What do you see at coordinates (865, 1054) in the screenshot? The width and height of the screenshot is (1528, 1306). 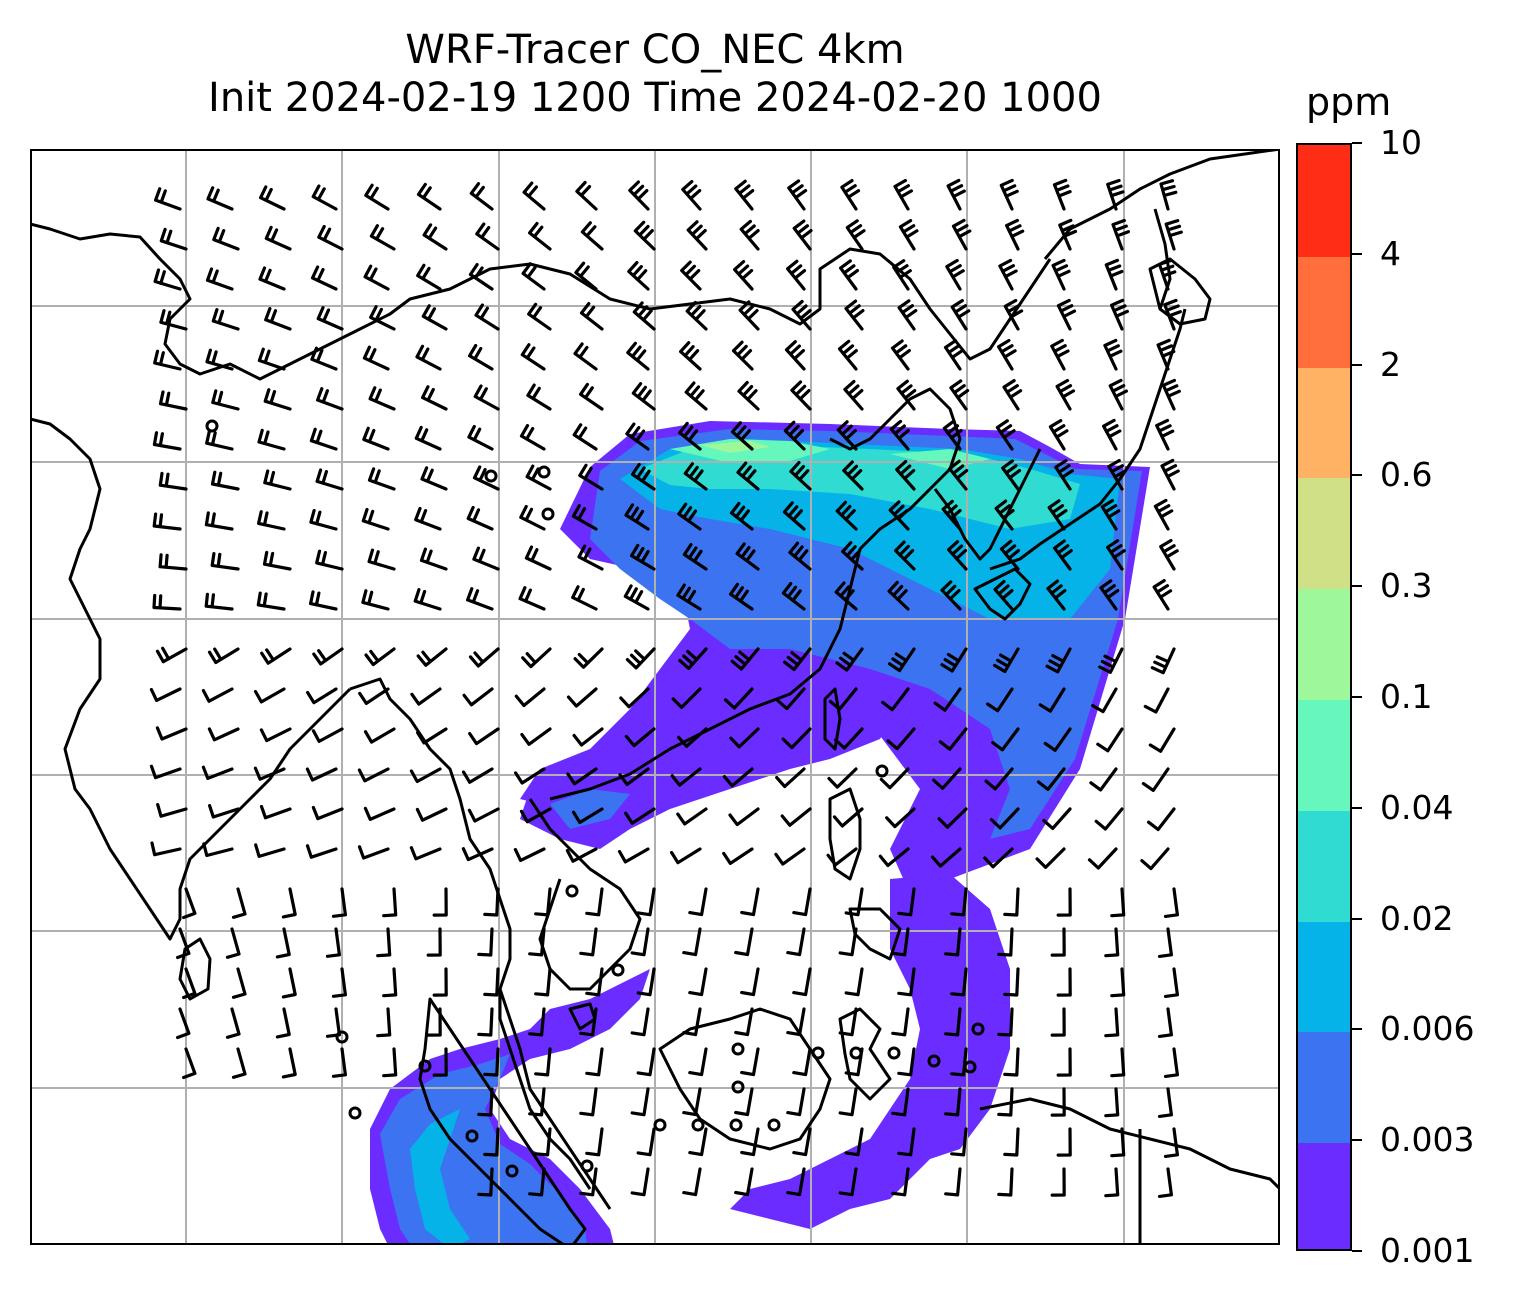 I see `coast-sulawesi` at bounding box center [865, 1054].